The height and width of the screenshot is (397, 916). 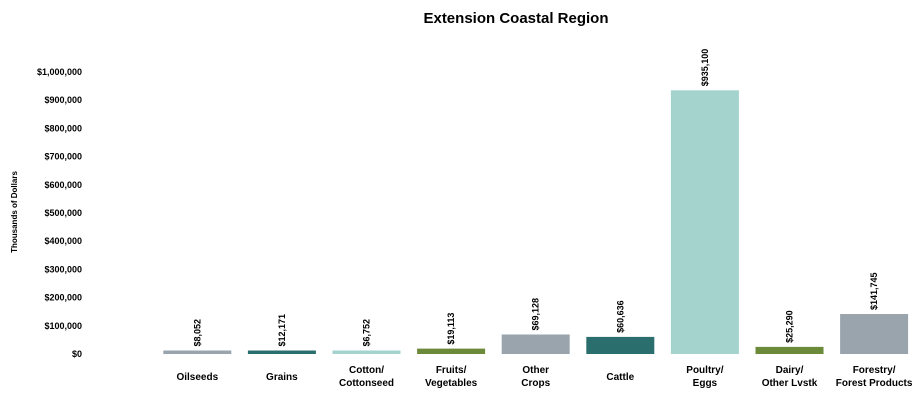 I want to click on y-tick-label: $200,000, so click(x=63, y=298).